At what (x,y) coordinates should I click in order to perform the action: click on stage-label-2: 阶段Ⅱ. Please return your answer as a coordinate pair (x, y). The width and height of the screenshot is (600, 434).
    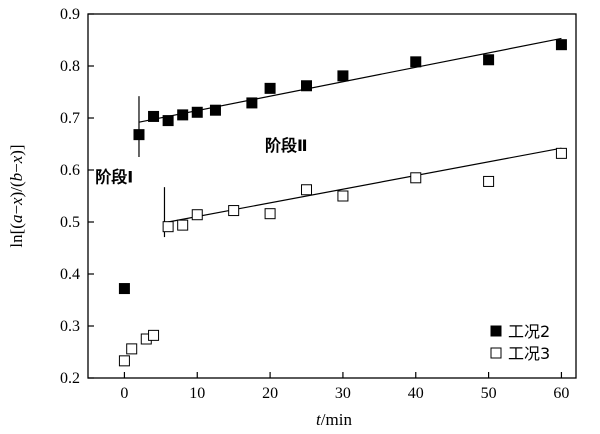
    Looking at the image, I should click on (286, 145).